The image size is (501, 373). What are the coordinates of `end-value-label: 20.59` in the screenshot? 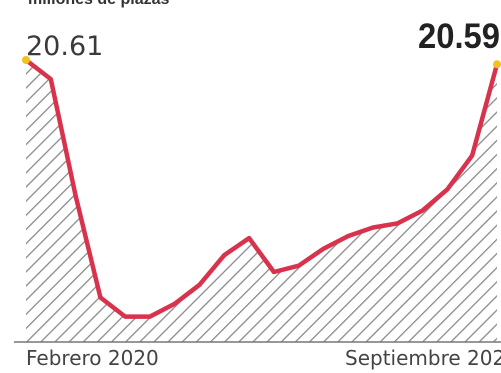 It's located at (459, 36).